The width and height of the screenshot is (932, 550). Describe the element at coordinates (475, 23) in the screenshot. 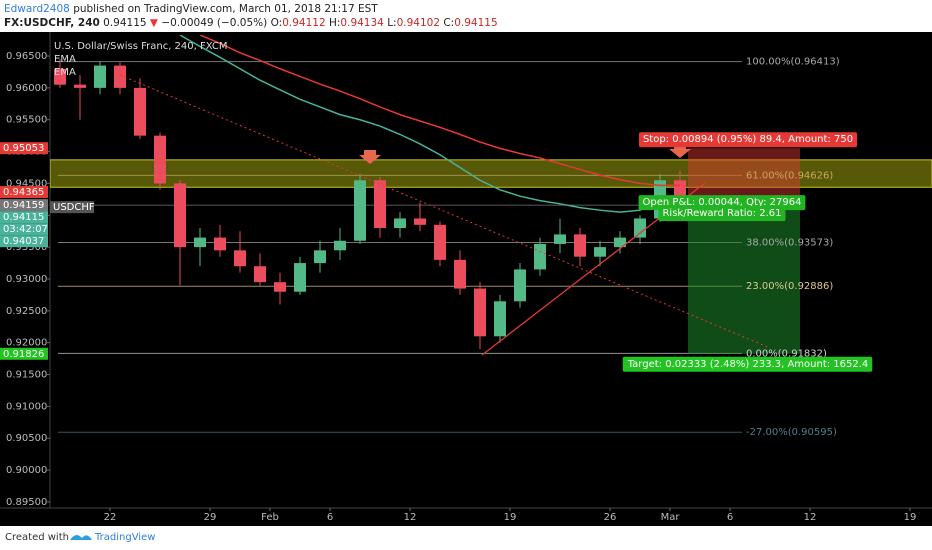

I see `close: 0.94115` at that location.